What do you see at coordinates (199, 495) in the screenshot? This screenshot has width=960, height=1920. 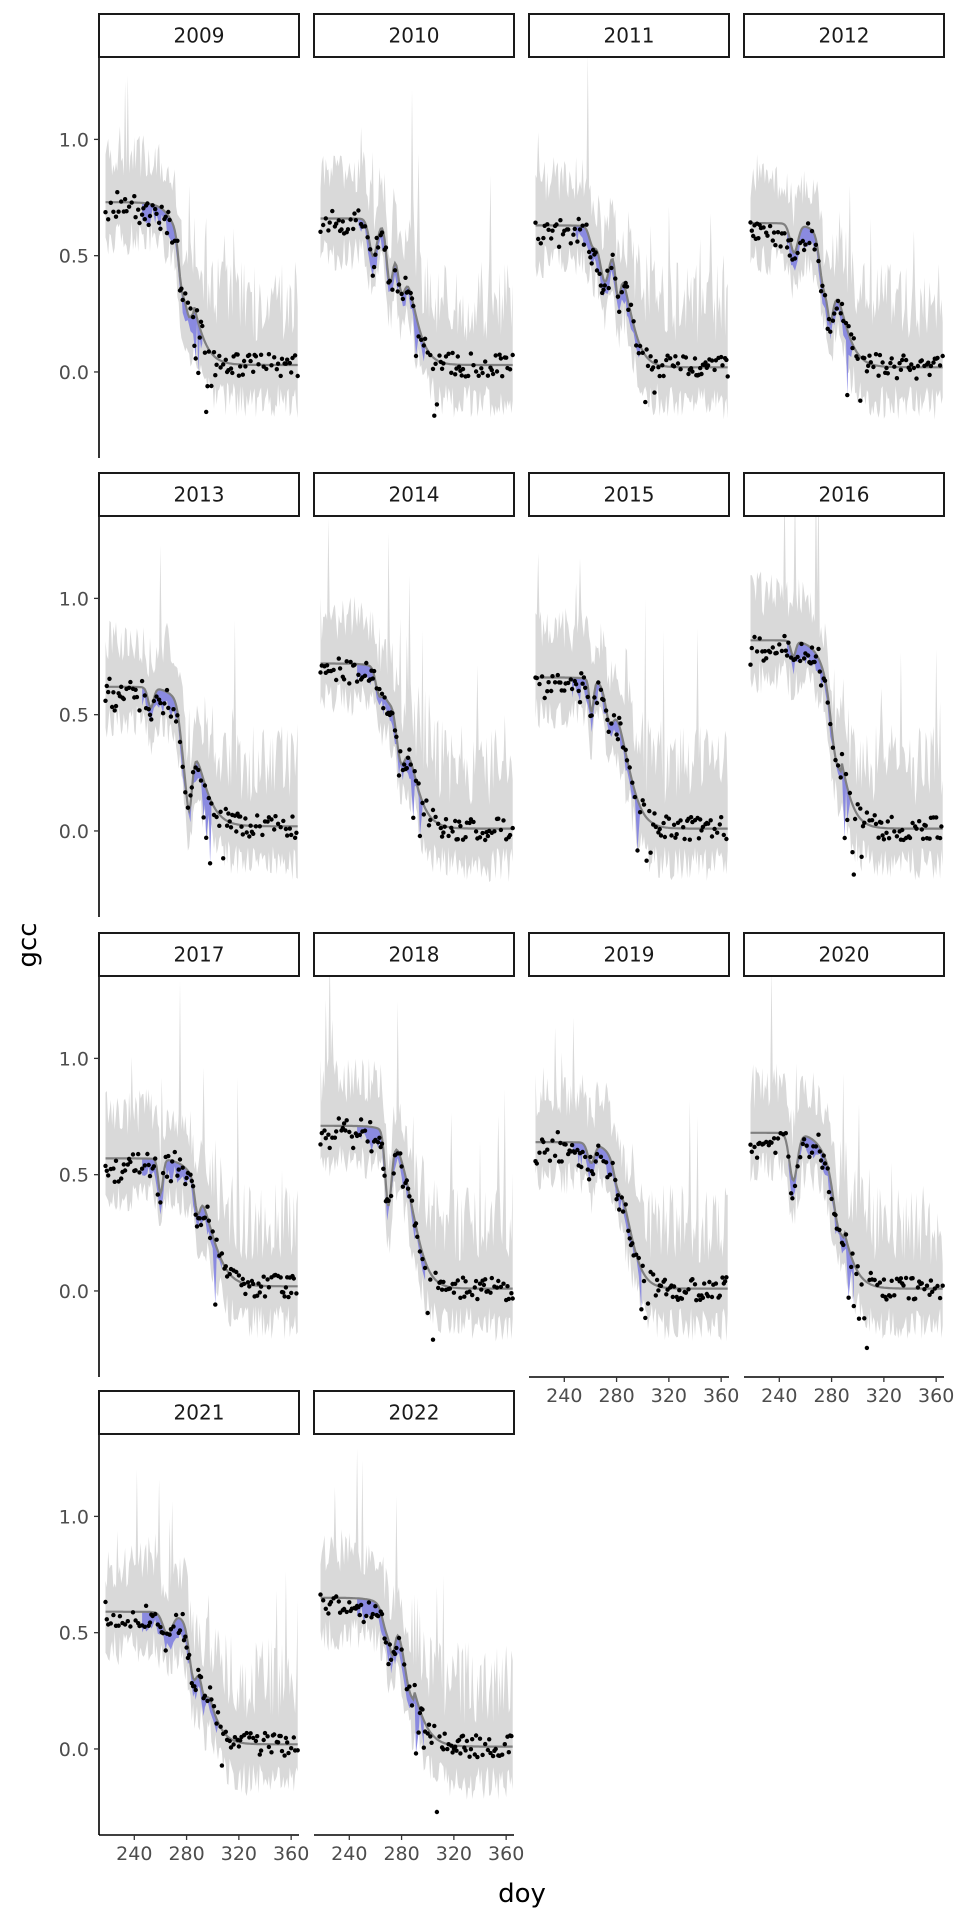 I see `facet-strip-label: 2013` at bounding box center [199, 495].